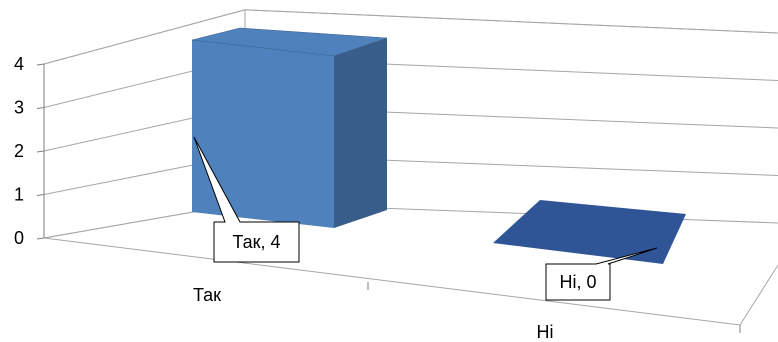 The height and width of the screenshot is (342, 778). Describe the element at coordinates (360, 133) in the screenshot. I see `bar-side-face` at that location.